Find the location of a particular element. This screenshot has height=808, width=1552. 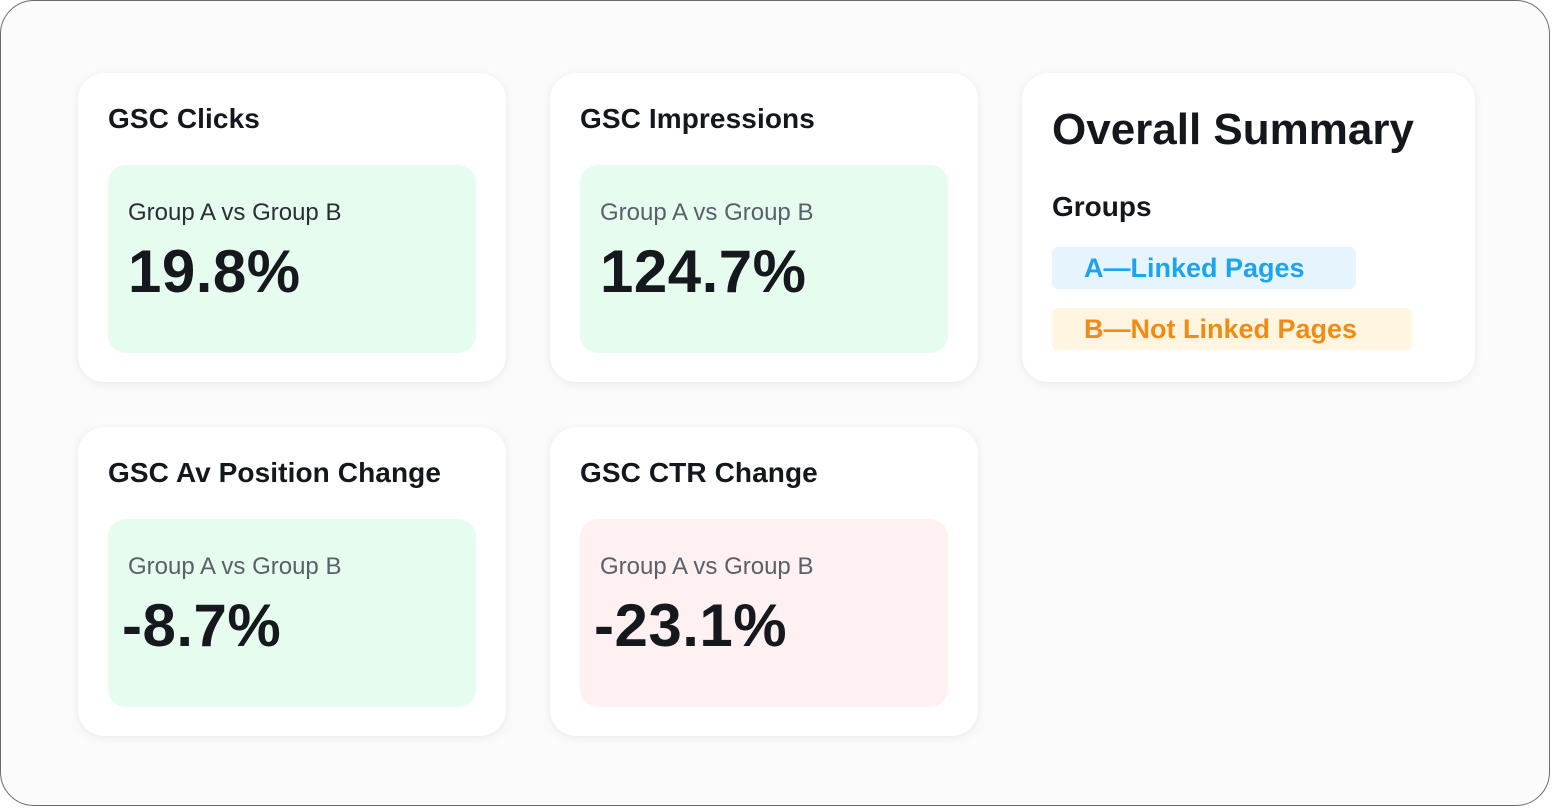

position-card-title: GSC Av Position Change is located at coordinates (275, 472).